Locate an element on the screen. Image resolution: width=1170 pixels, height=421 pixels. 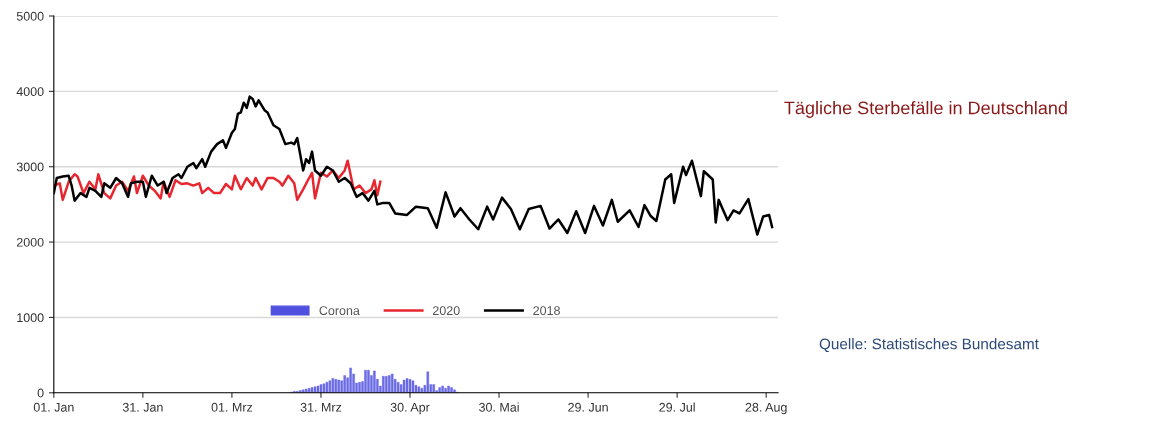
y-tick-label: 3000 is located at coordinates (30, 167).